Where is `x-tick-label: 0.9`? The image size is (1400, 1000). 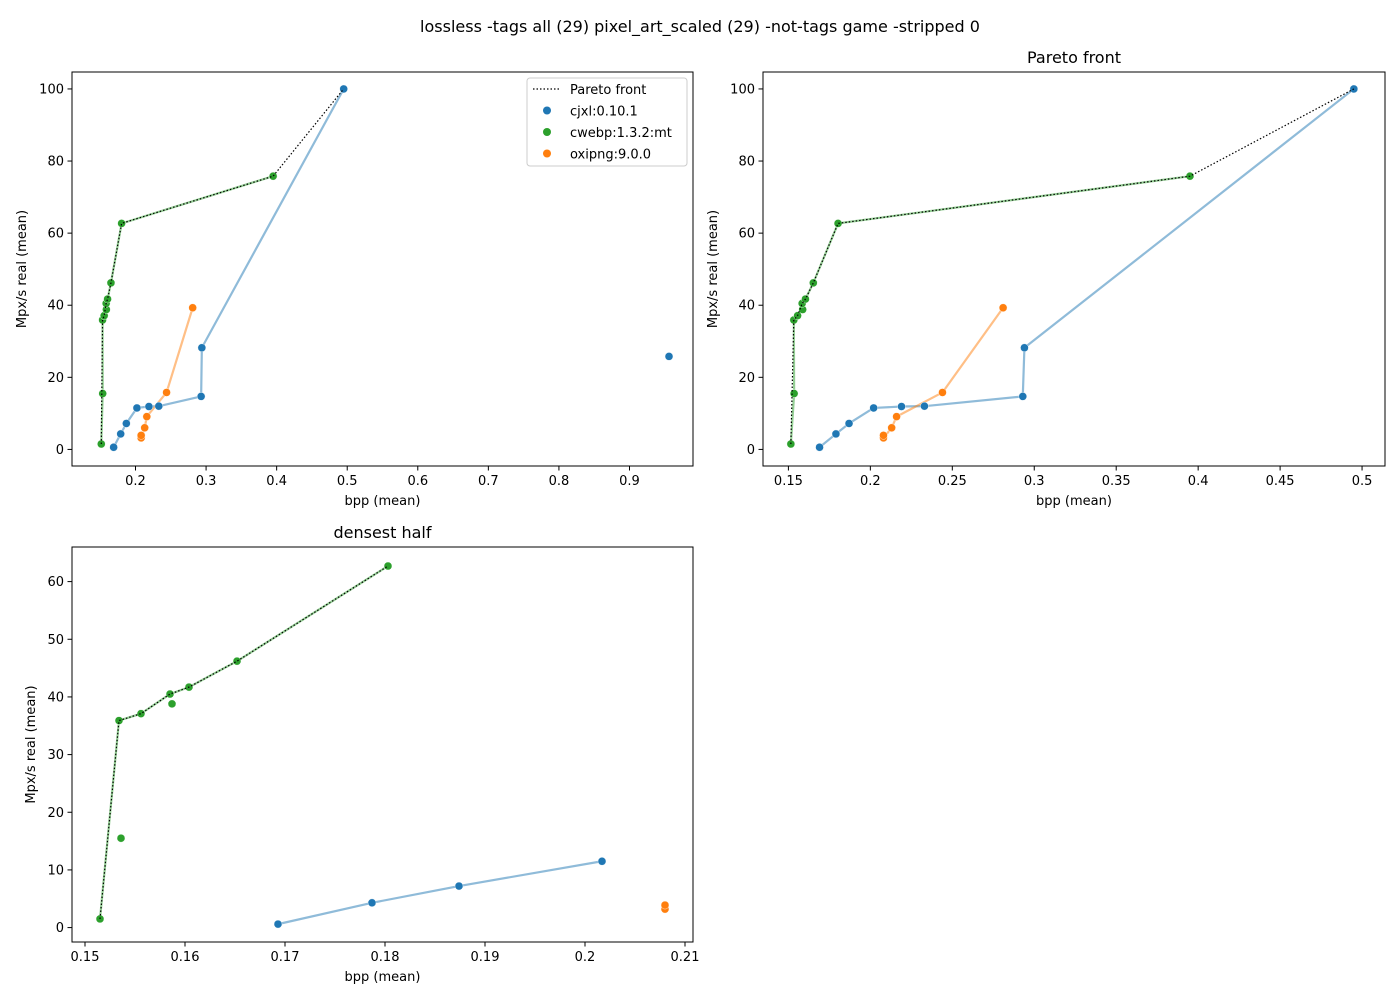
x-tick-label: 0.9 is located at coordinates (629, 481).